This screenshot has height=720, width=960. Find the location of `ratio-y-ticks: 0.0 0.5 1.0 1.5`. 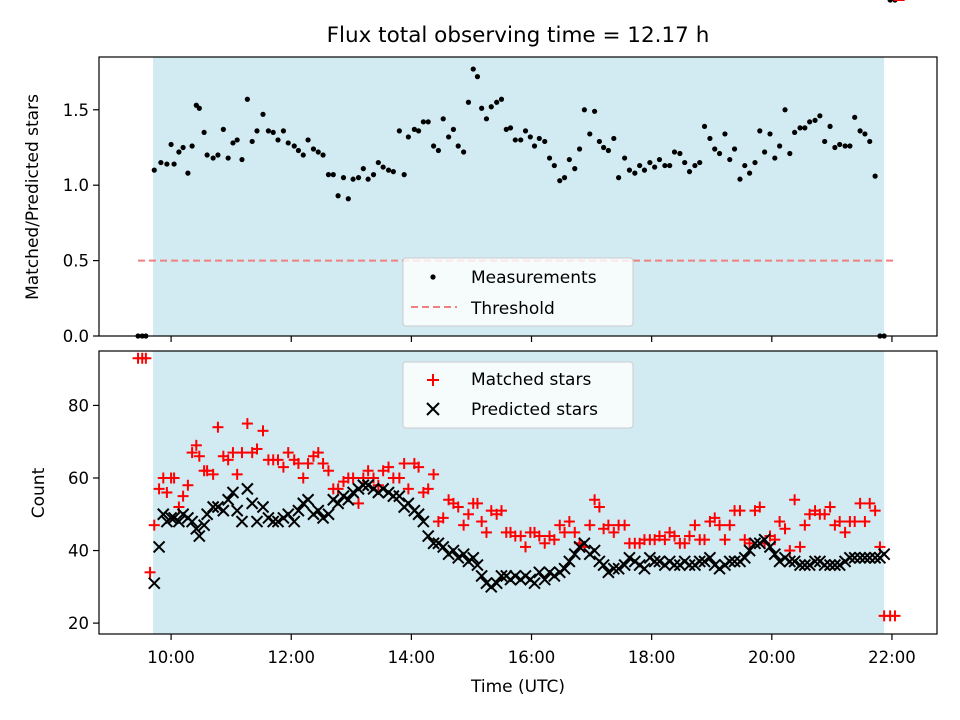

ratio-y-ticks: 0.0 0.5 1.0 1.5 is located at coordinates (81, 223).